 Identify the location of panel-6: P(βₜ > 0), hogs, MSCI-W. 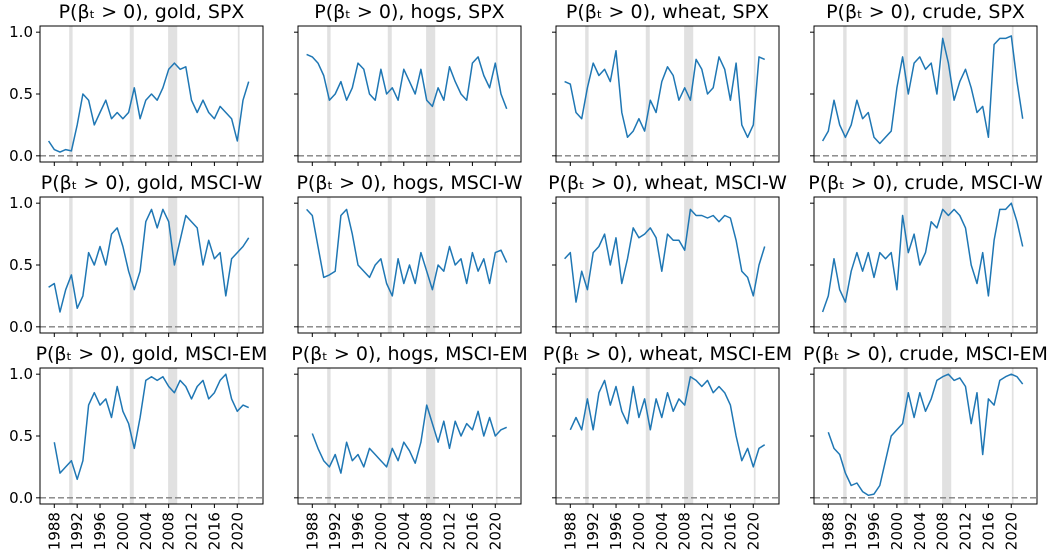
(408, 254).